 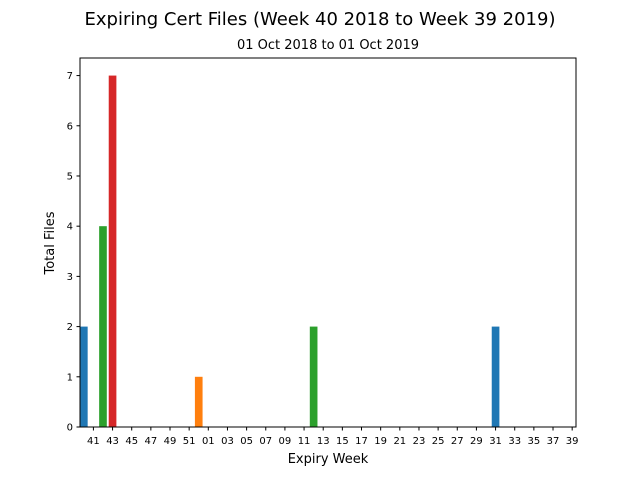 What do you see at coordinates (553, 441) in the screenshot?
I see `x-tick-label: 37` at bounding box center [553, 441].